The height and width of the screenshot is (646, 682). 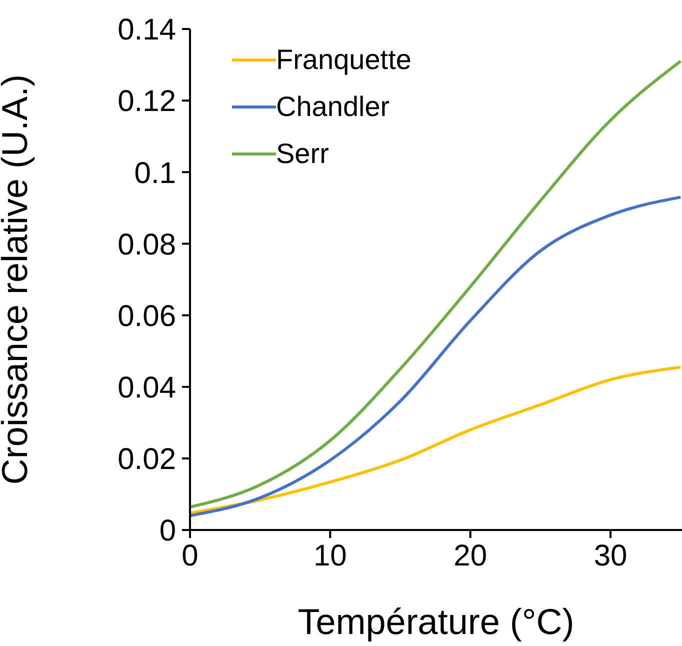 What do you see at coordinates (436, 621) in the screenshot?
I see `x-axis-title: Température (°C)` at bounding box center [436, 621].